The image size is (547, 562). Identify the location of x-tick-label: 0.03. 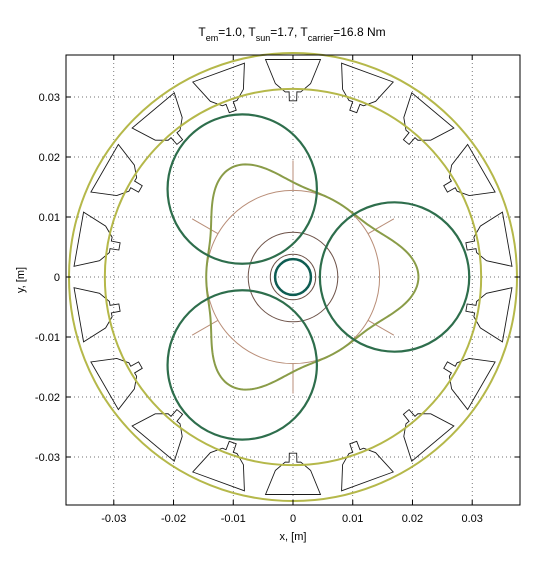
(471, 519).